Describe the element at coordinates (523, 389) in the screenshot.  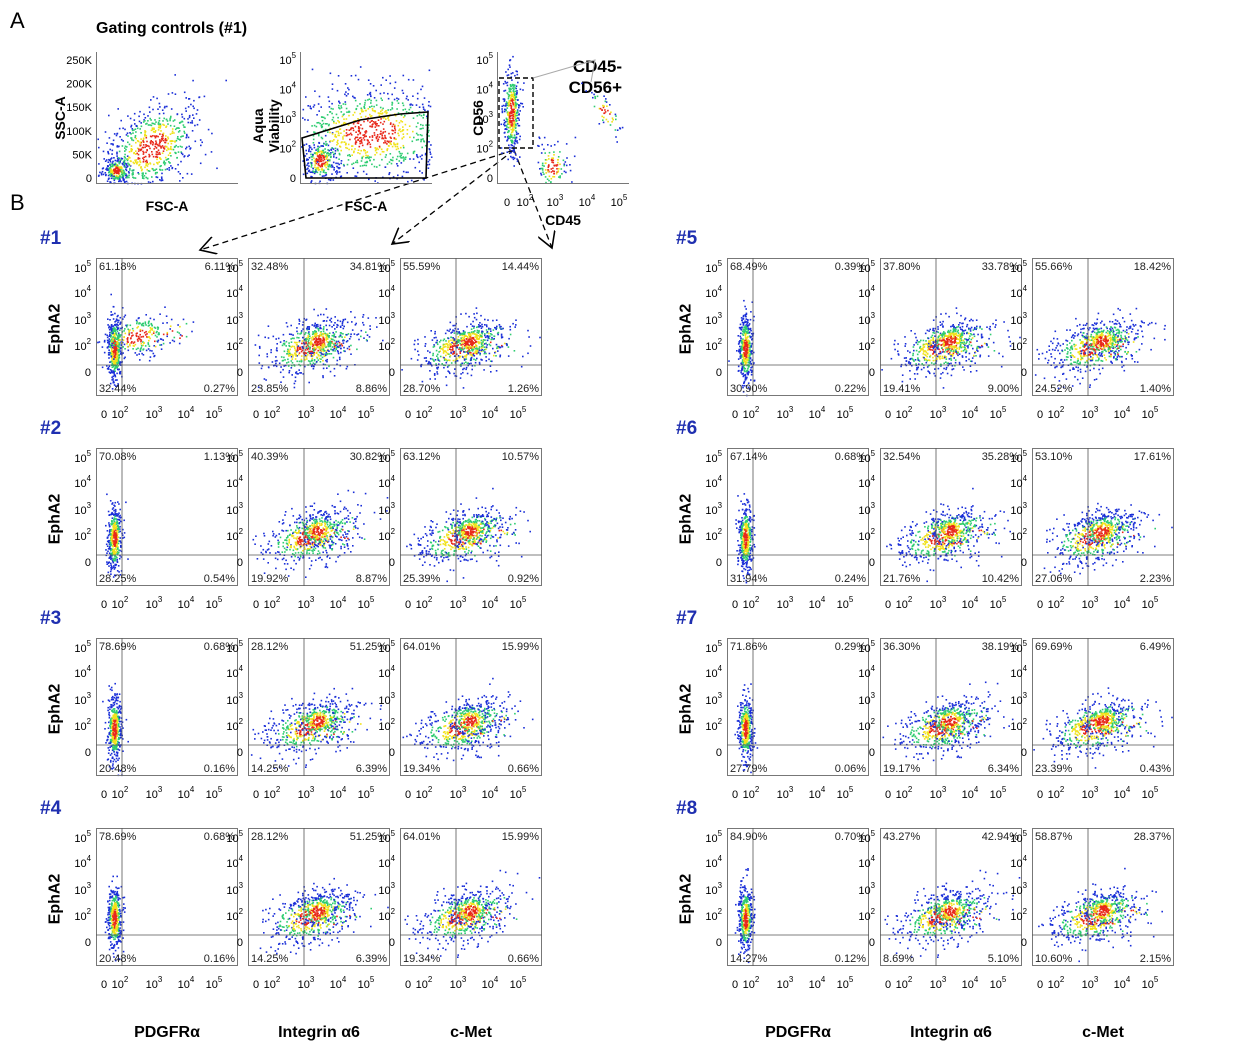
I see `quadrant-label-lower-right: 1.26%` at that location.